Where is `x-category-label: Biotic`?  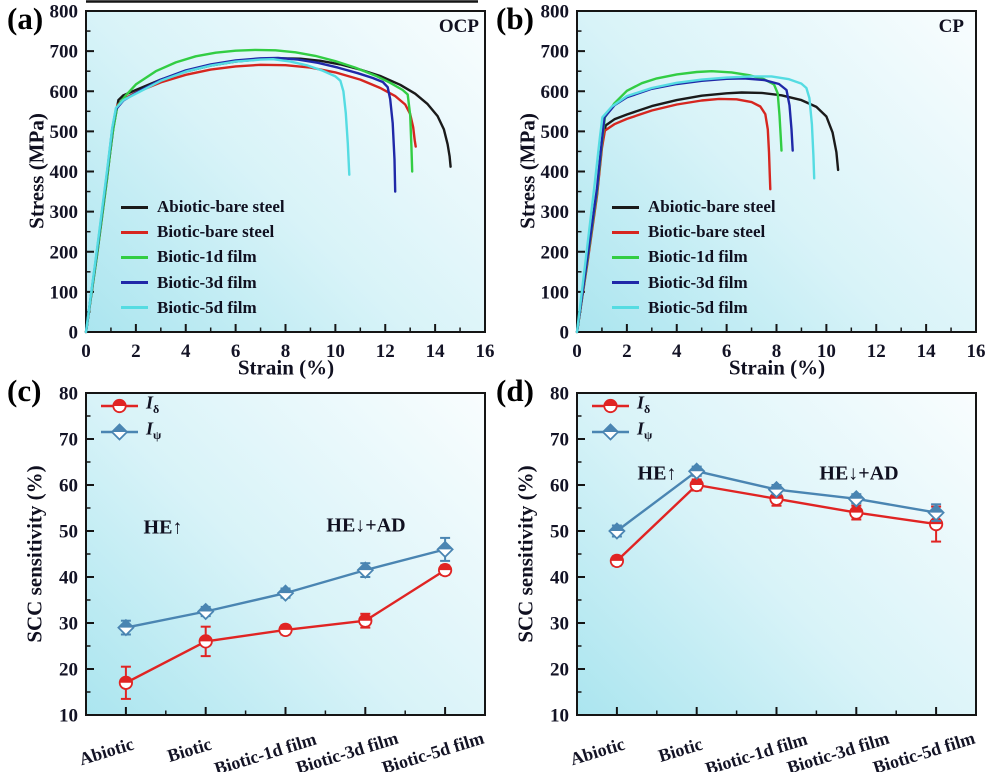
x-category-label: Biotic is located at coordinates (680, 750).